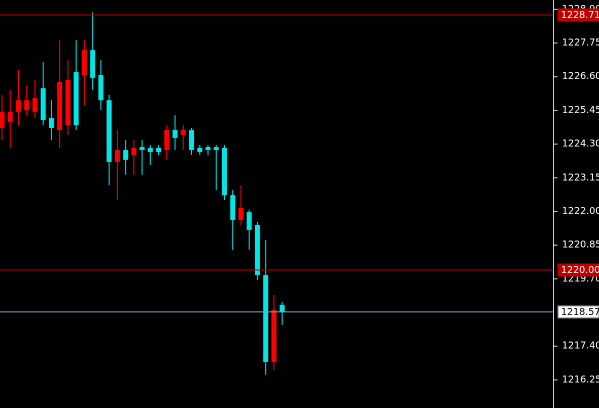  I want to click on y-tick-label: 1225.45, so click(580, 110).